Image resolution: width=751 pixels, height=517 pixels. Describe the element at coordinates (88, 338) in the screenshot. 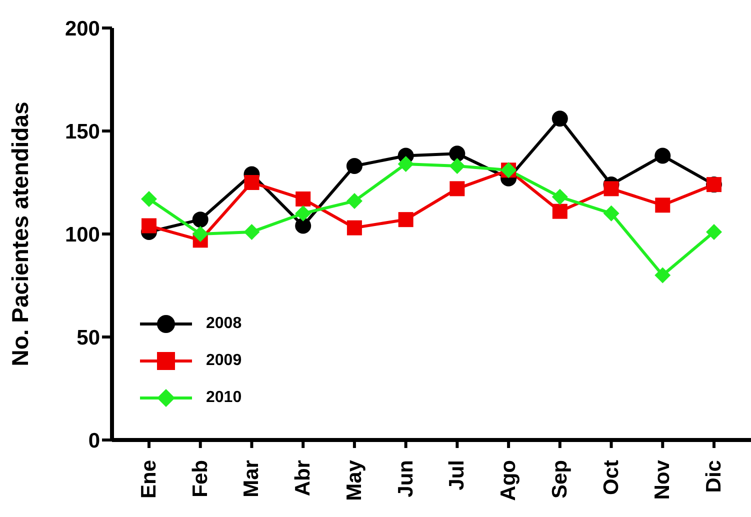

I see `y-tick-label: 50` at that location.